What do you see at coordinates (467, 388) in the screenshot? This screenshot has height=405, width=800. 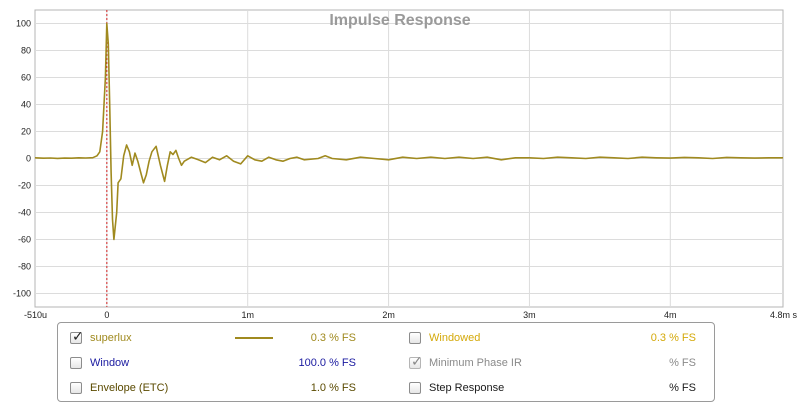 I see `step-response-label: Step Response` at bounding box center [467, 388].